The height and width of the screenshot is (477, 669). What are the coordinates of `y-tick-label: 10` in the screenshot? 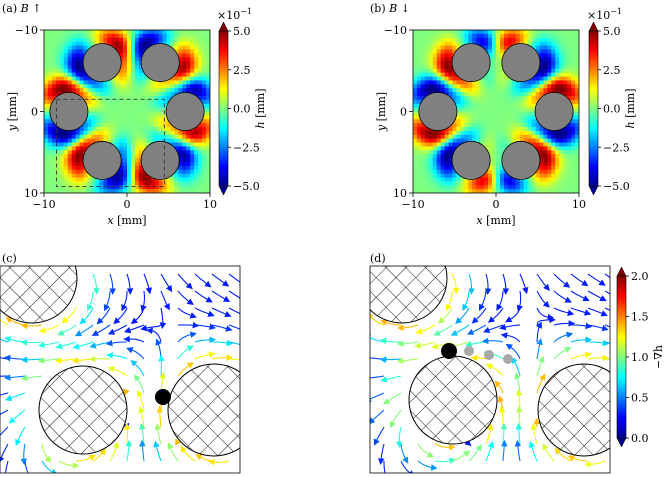 It's located at (400, 193).